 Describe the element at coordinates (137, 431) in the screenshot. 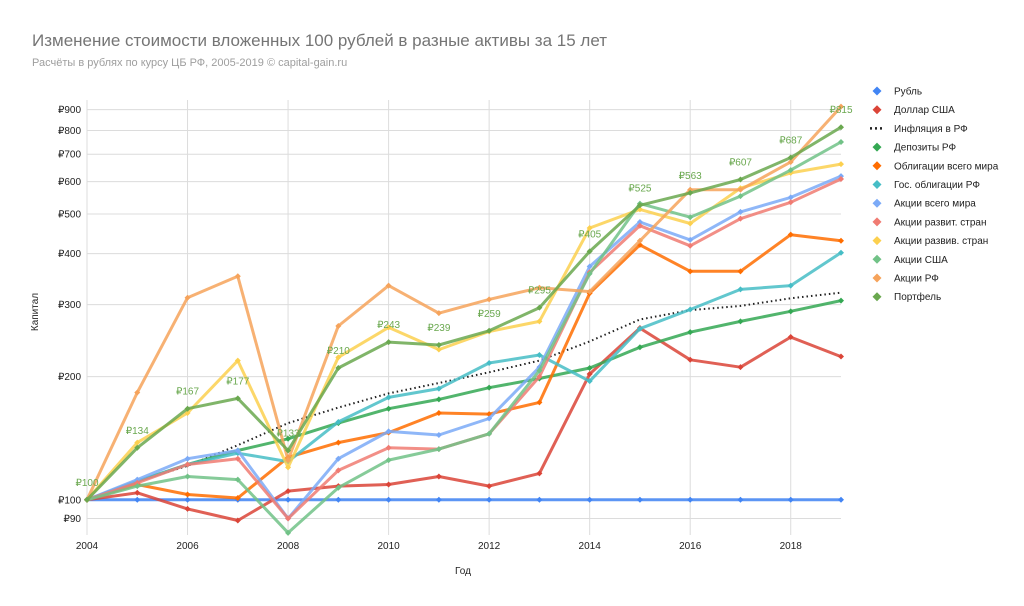

I see `data-label: ₽134` at that location.